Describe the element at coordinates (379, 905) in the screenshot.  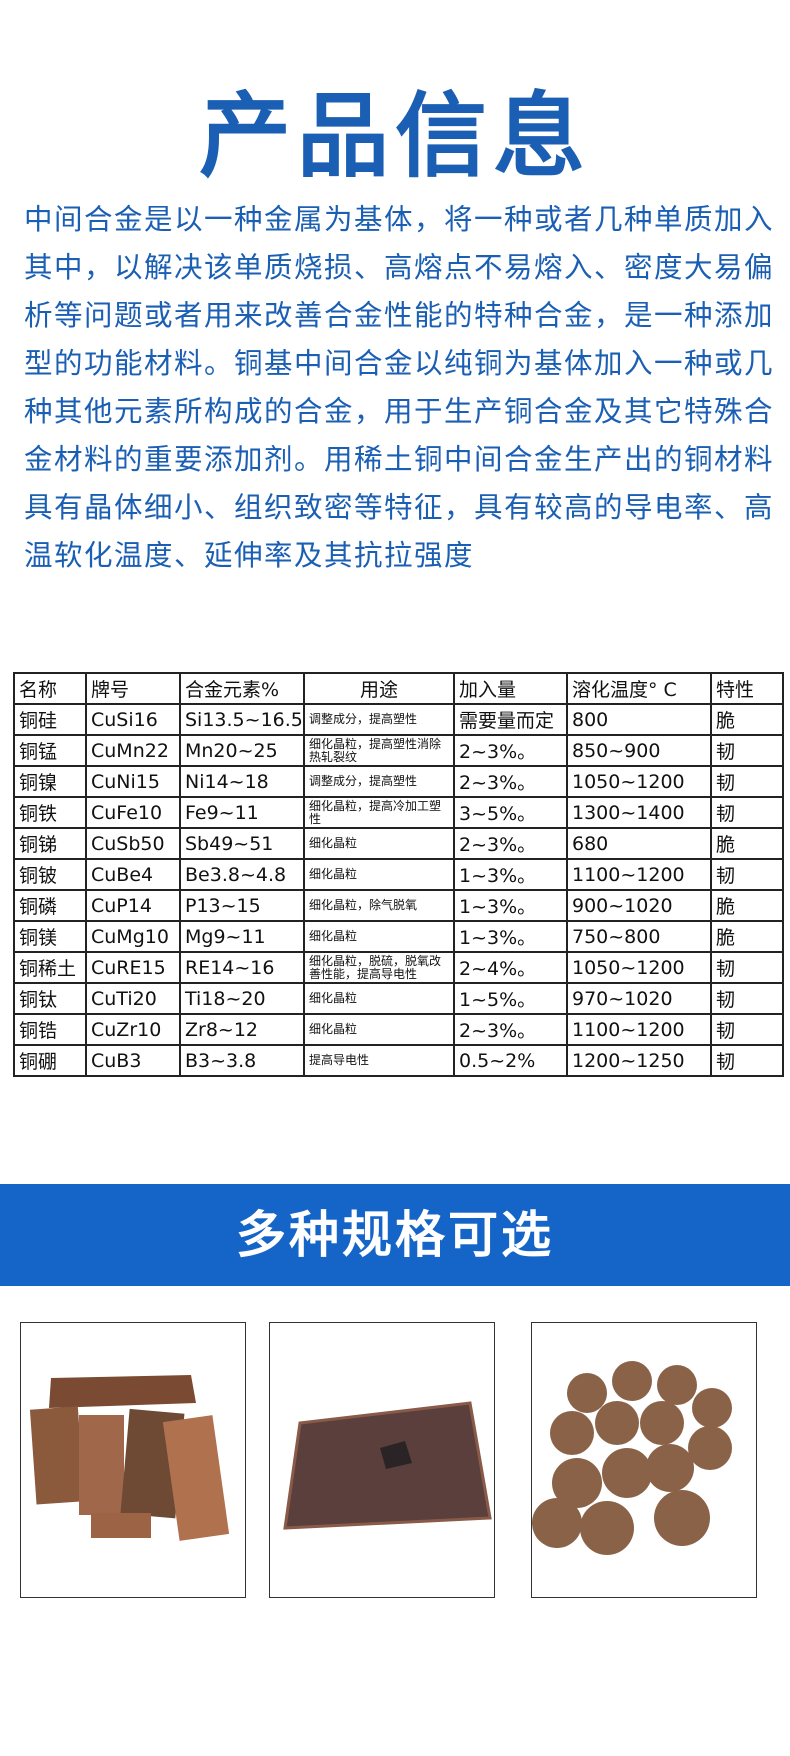
I see `table-cell: 细化晶粒，除气脱氧` at that location.